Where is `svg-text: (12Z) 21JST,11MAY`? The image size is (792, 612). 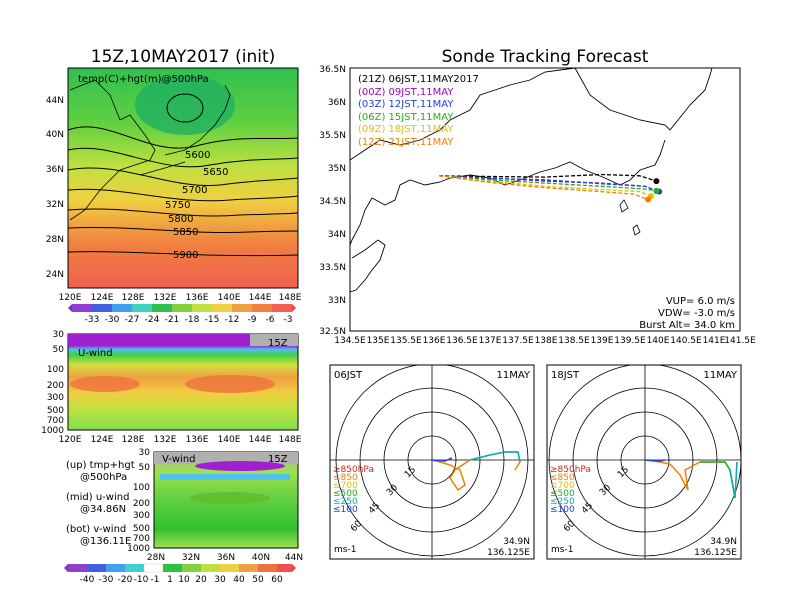 svg-text: (12Z) 21JST,11MAY is located at coordinates (406, 142).